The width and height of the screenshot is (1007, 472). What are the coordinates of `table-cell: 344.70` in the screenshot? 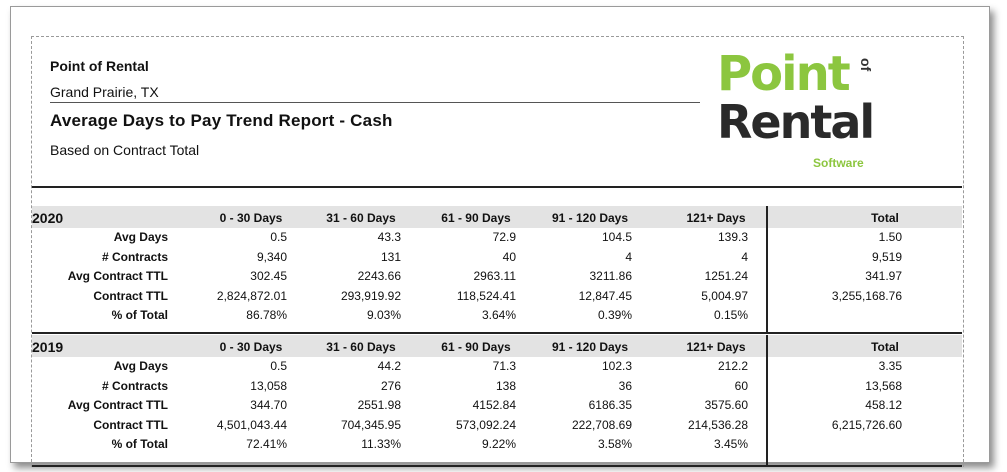 It's located at (268, 405).